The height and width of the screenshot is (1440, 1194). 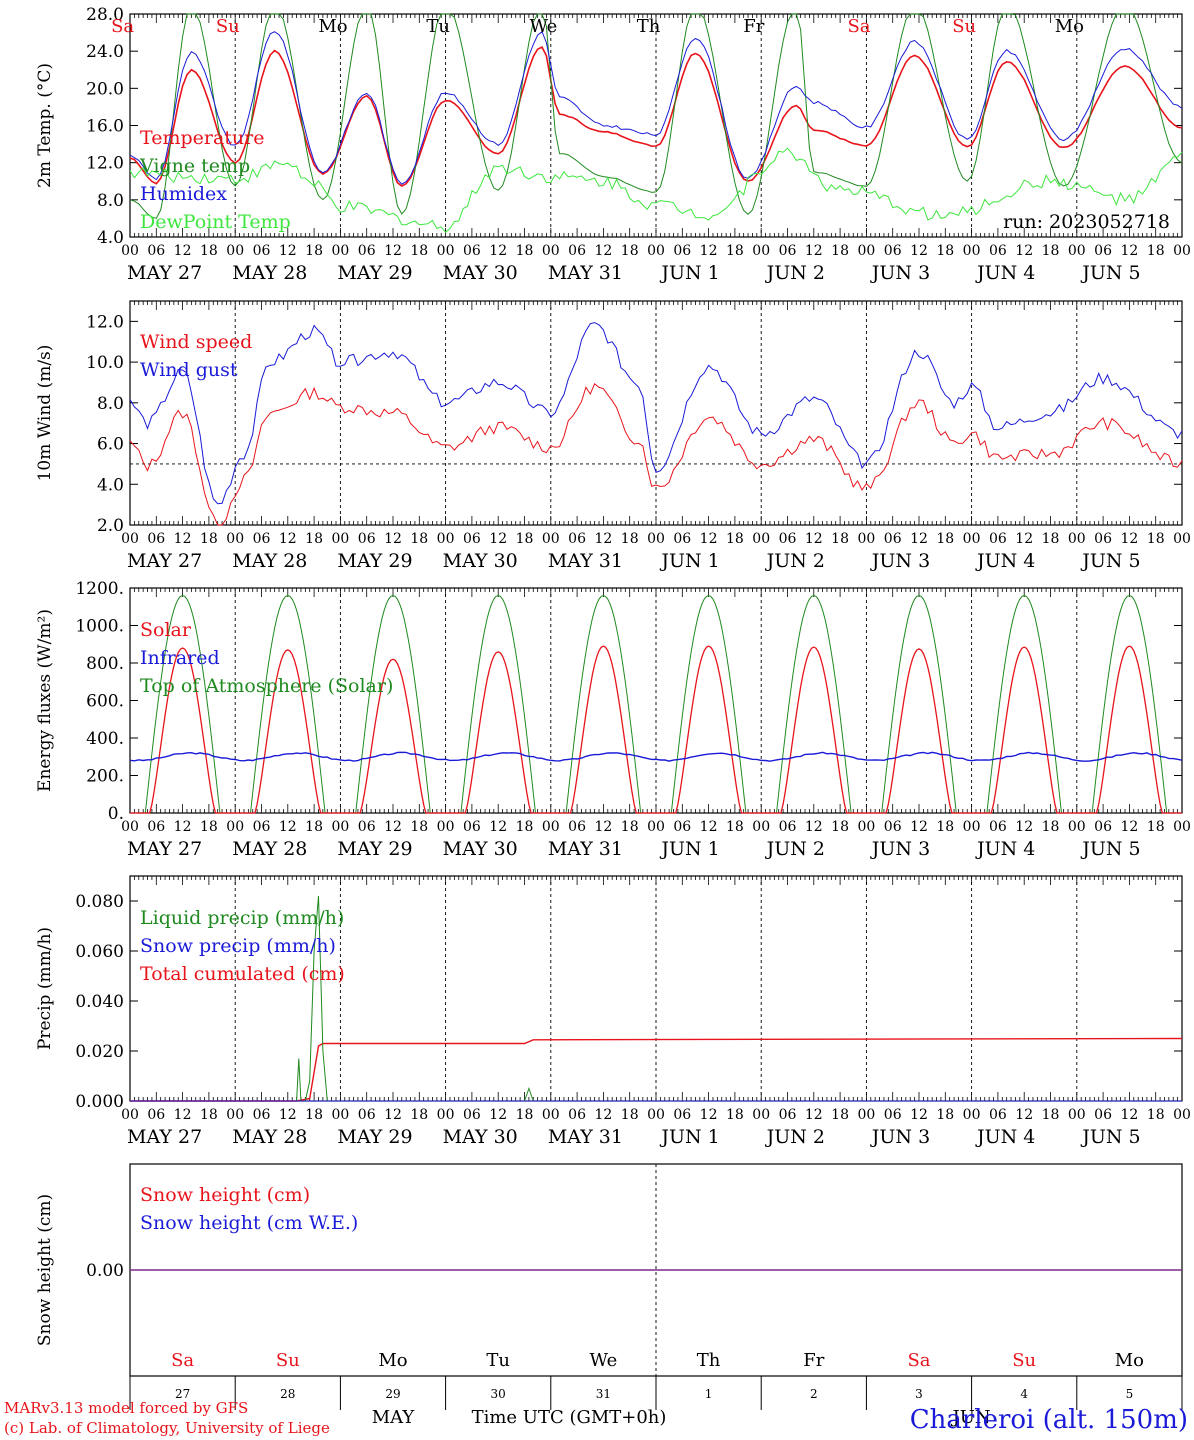 What do you see at coordinates (225, 1195) in the screenshot?
I see `legend-entry: Snow height (cm)` at bounding box center [225, 1195].